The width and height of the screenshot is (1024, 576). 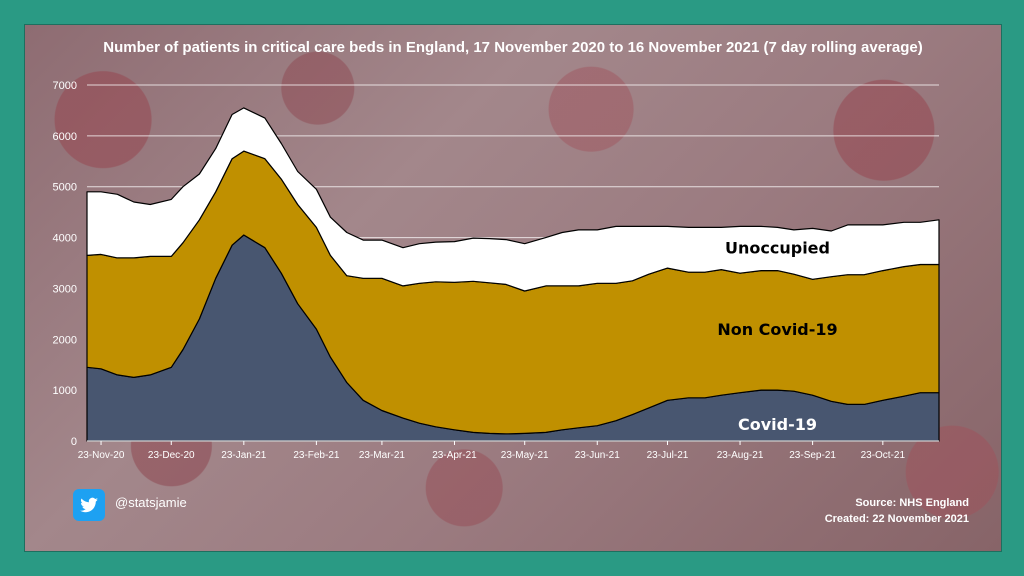 What do you see at coordinates (65, 264) in the screenshot?
I see `y-axis-ticks: 0 1000 2000 3000 4000 5000 6000 7000` at bounding box center [65, 264].